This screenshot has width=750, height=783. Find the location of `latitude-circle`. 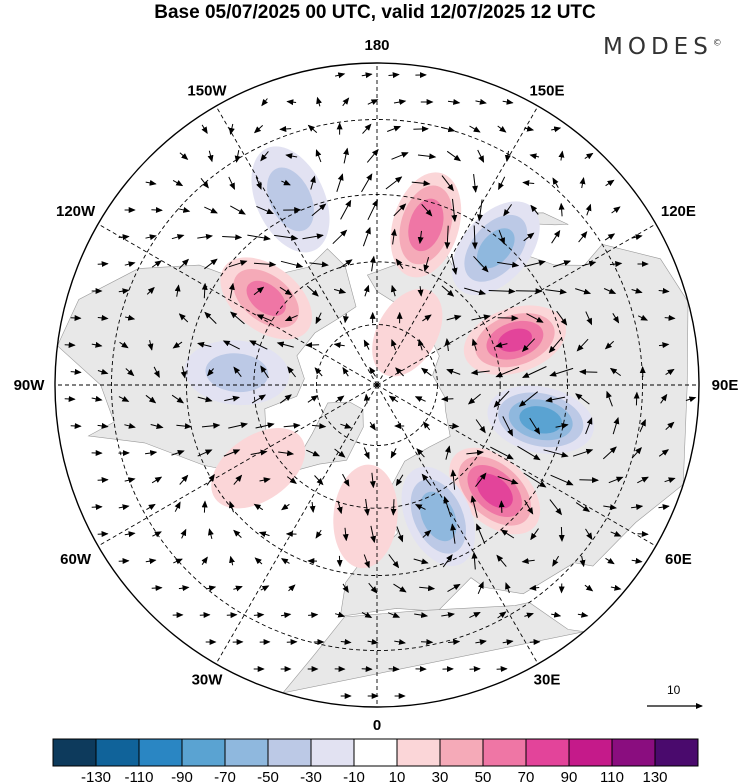

latitude-circle is located at coordinates (377, 385).